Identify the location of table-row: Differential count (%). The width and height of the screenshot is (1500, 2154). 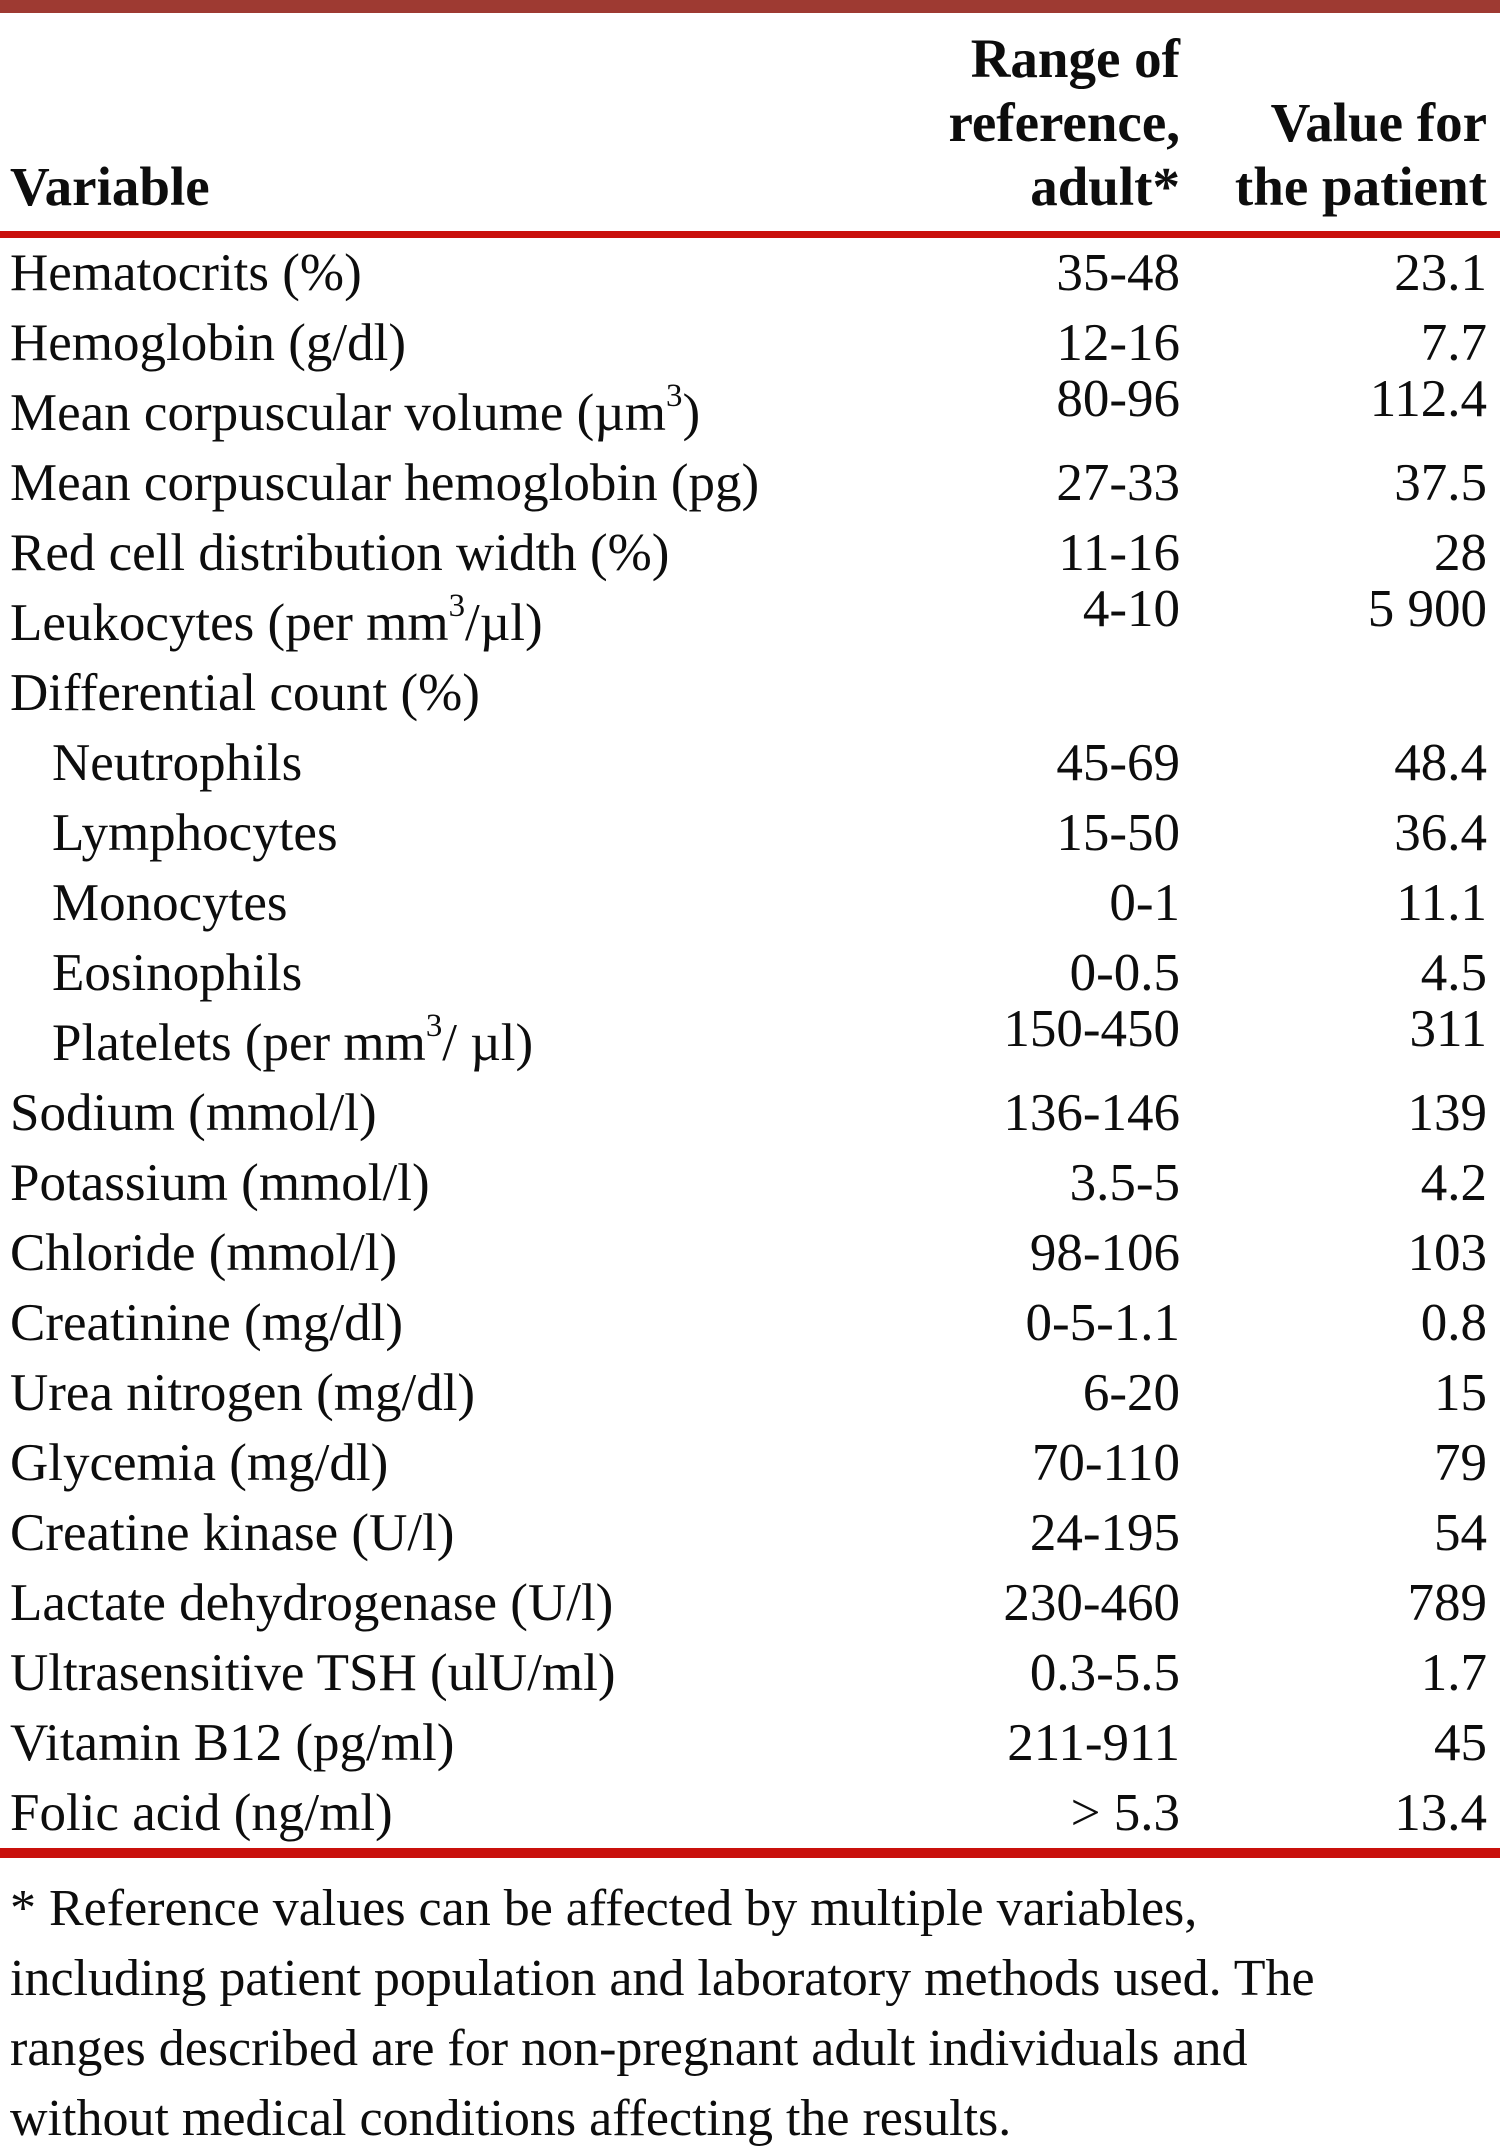
(750, 693).